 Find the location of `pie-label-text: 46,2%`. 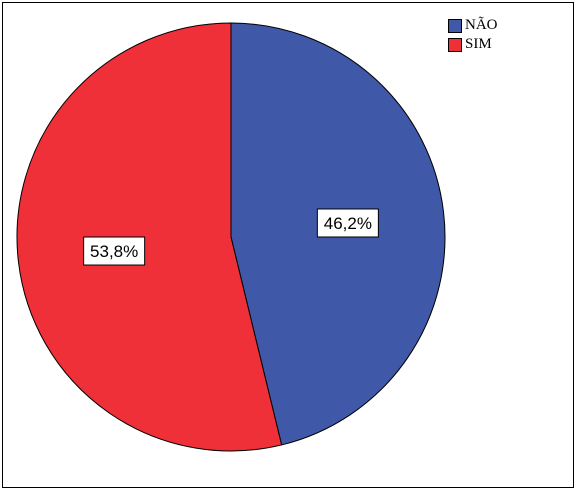

pie-label-text: 46,2% is located at coordinates (348, 223).